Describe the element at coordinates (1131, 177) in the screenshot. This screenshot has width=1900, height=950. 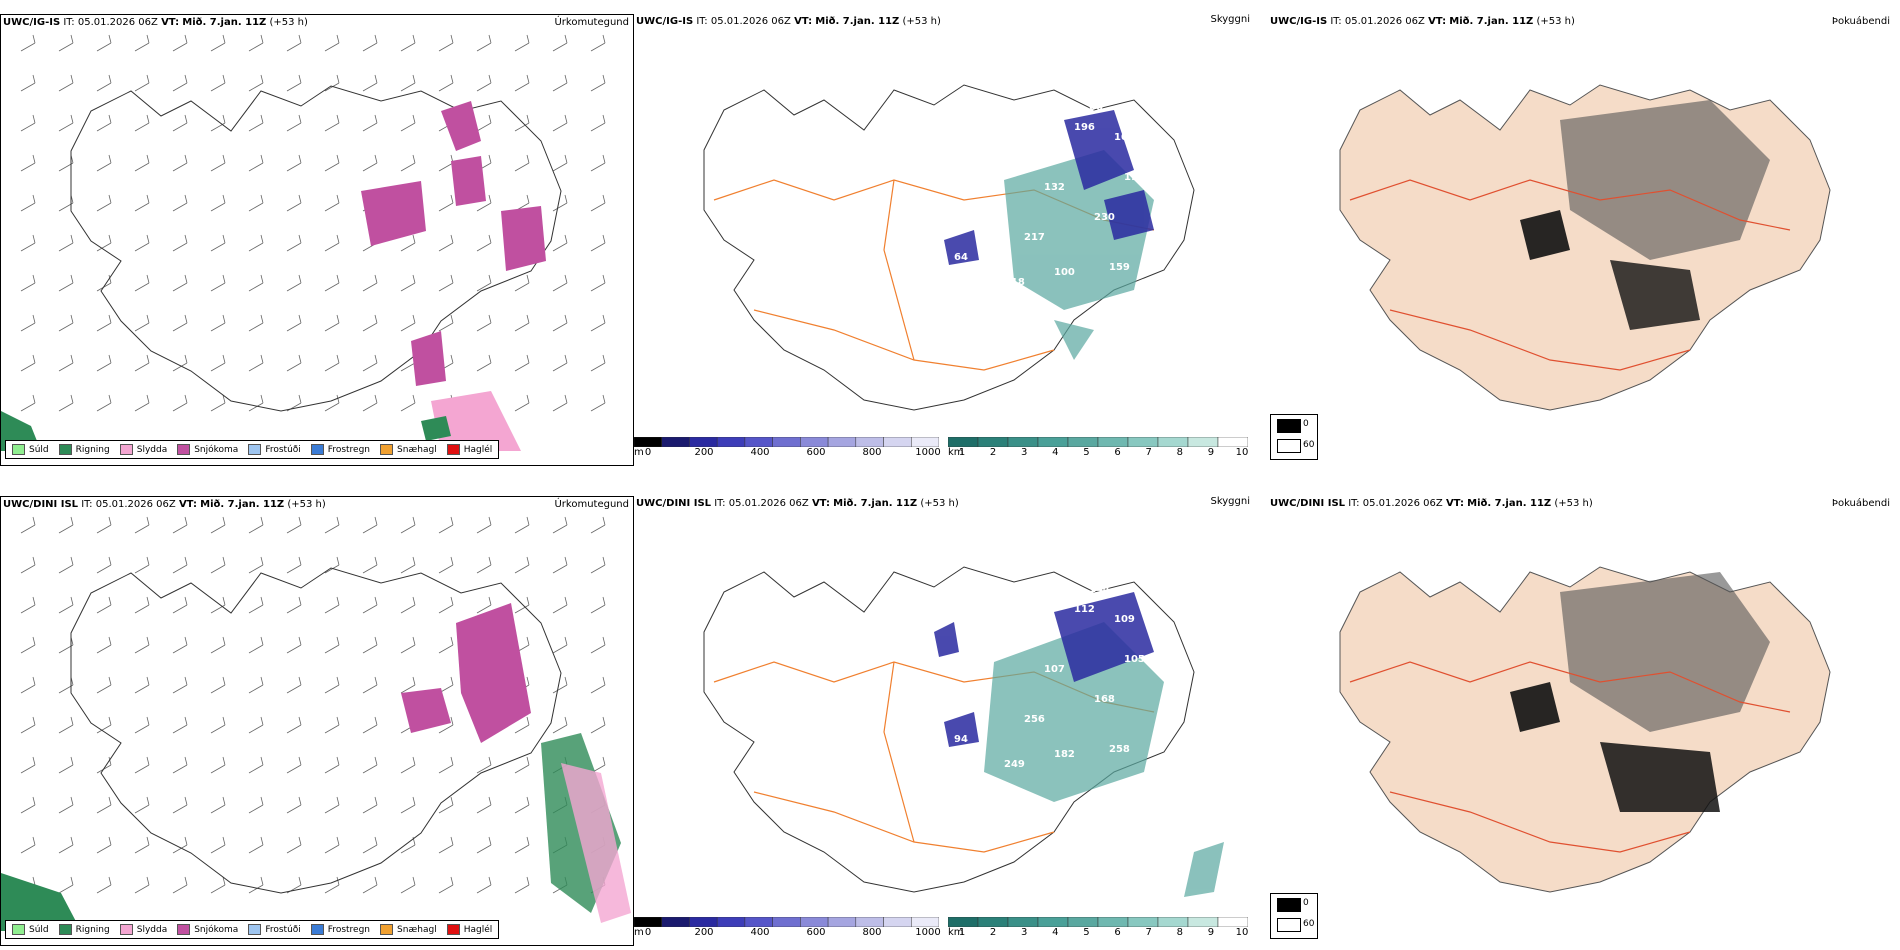
I see `cloud-base-label: 19` at that location.